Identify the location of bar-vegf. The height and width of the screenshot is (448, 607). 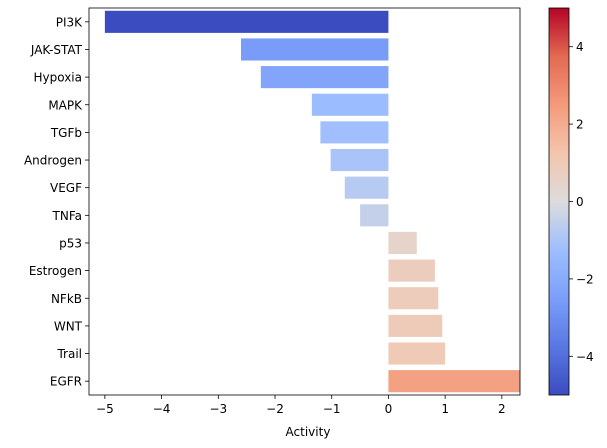
(366, 187).